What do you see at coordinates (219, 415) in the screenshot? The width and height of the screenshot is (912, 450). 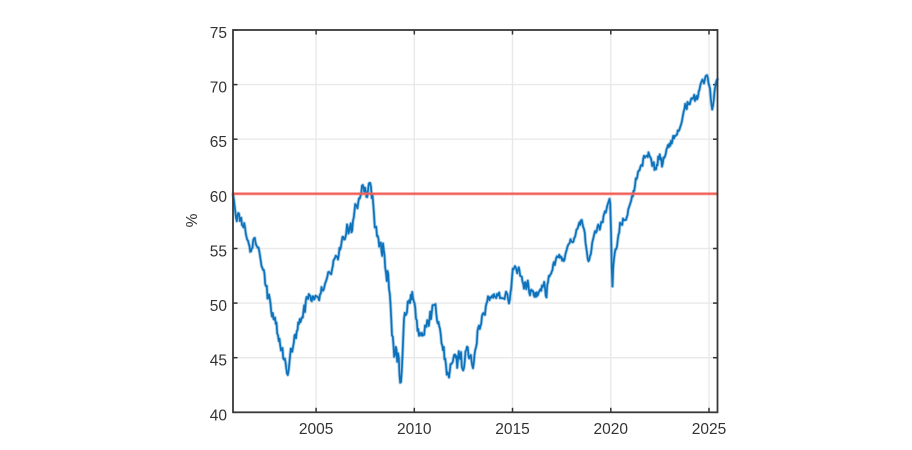 I see `svg-text: 40` at bounding box center [219, 415].